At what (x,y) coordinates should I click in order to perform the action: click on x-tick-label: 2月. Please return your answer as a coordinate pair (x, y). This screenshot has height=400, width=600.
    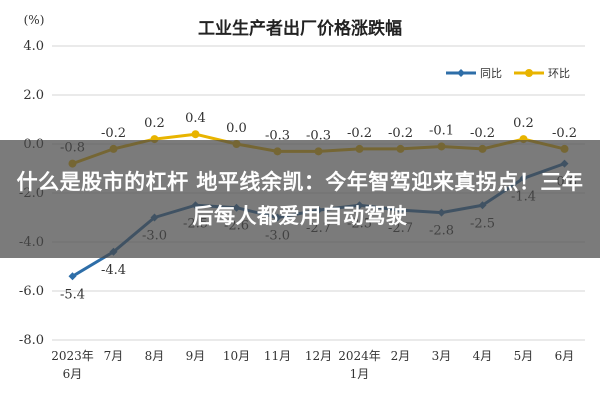
    Looking at the image, I should click on (401, 356).